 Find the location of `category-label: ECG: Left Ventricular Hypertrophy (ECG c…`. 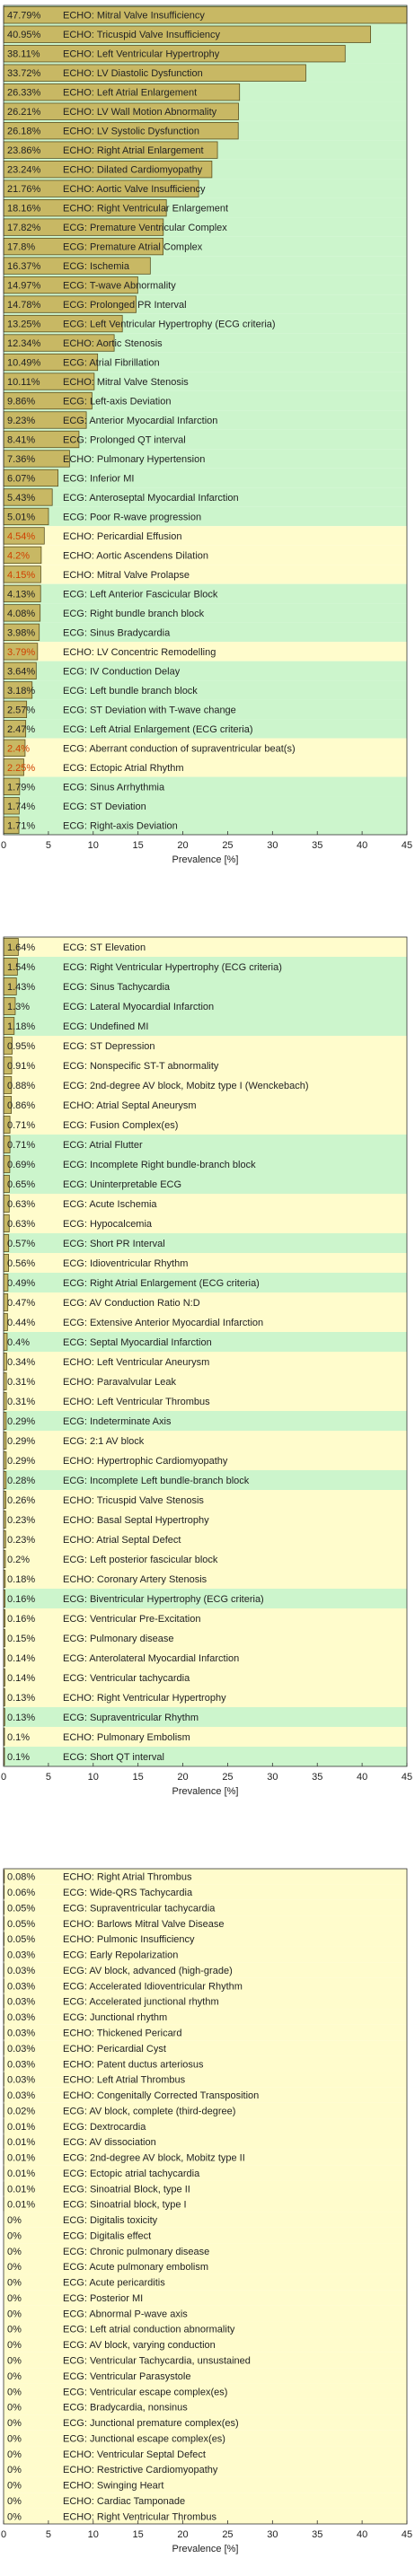

category-label: ECG: Left Ventricular Hypertrophy (ECG c… is located at coordinates (169, 325).